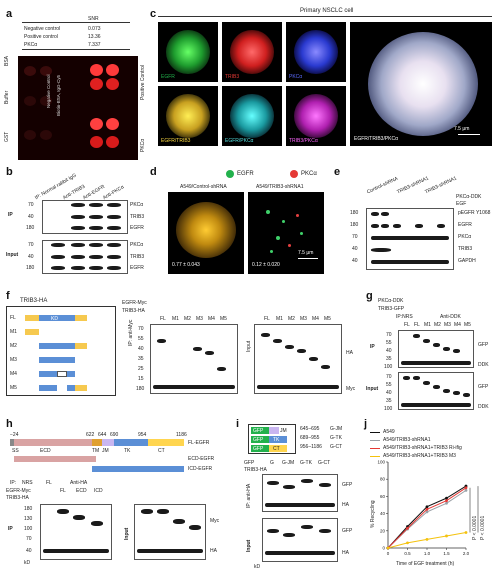  I want to click on blot-h-input, so click(170, 532).